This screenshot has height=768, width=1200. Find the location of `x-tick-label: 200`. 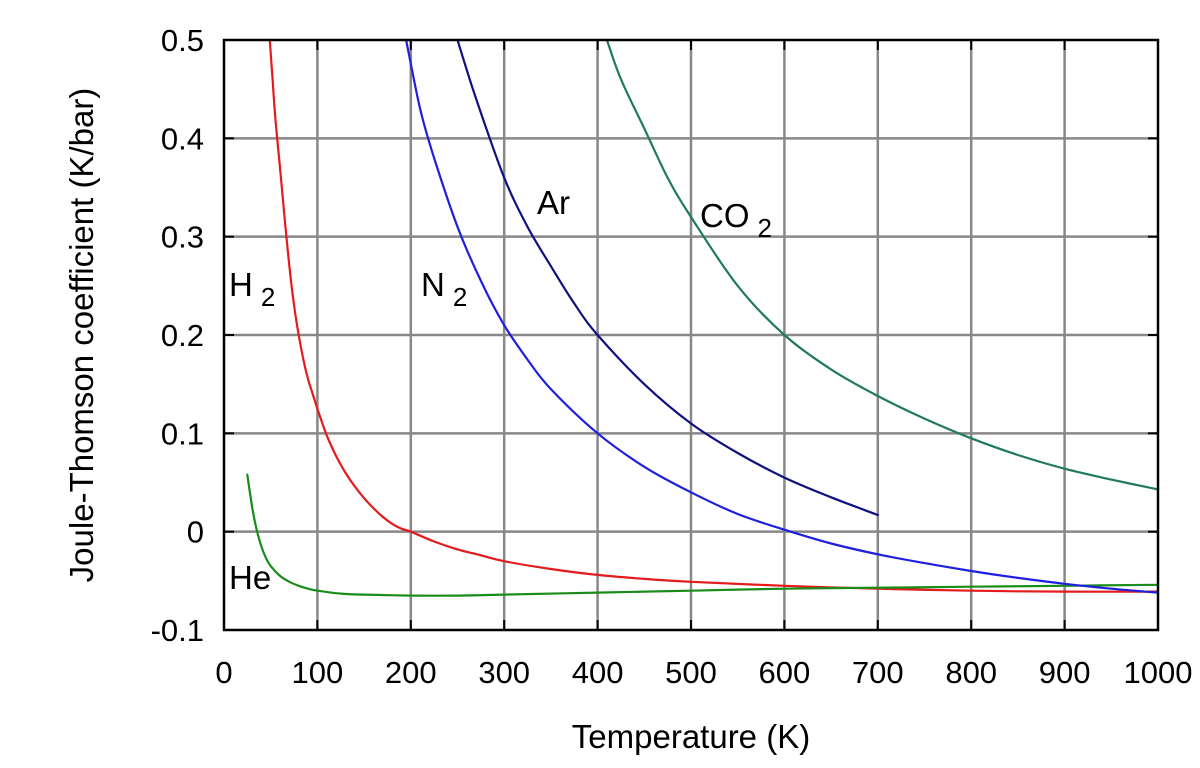

x-tick-label: 200 is located at coordinates (411, 672).